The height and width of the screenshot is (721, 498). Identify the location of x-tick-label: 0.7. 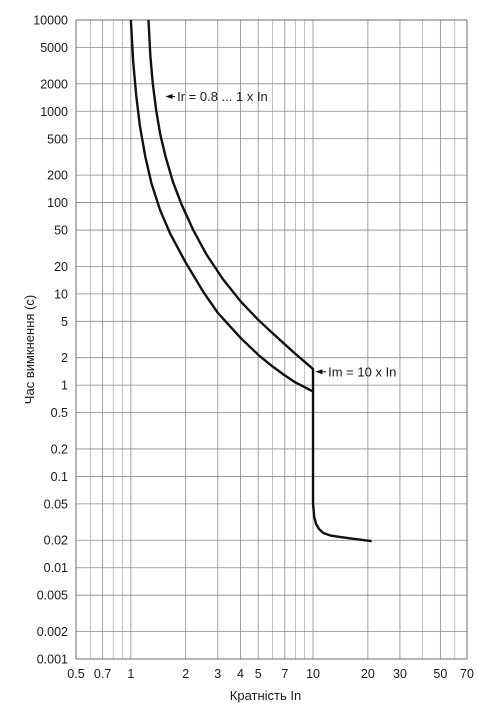
(102, 674).